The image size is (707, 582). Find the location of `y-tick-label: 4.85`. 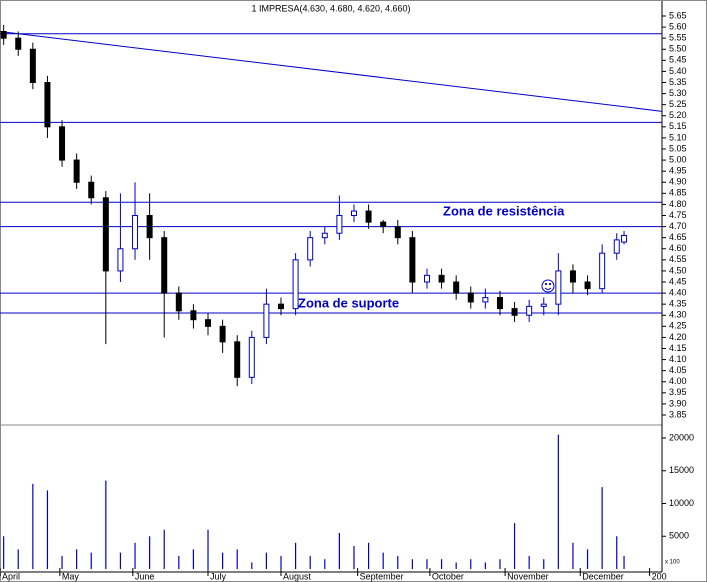

y-tick-label: 4.85 is located at coordinates (678, 193).